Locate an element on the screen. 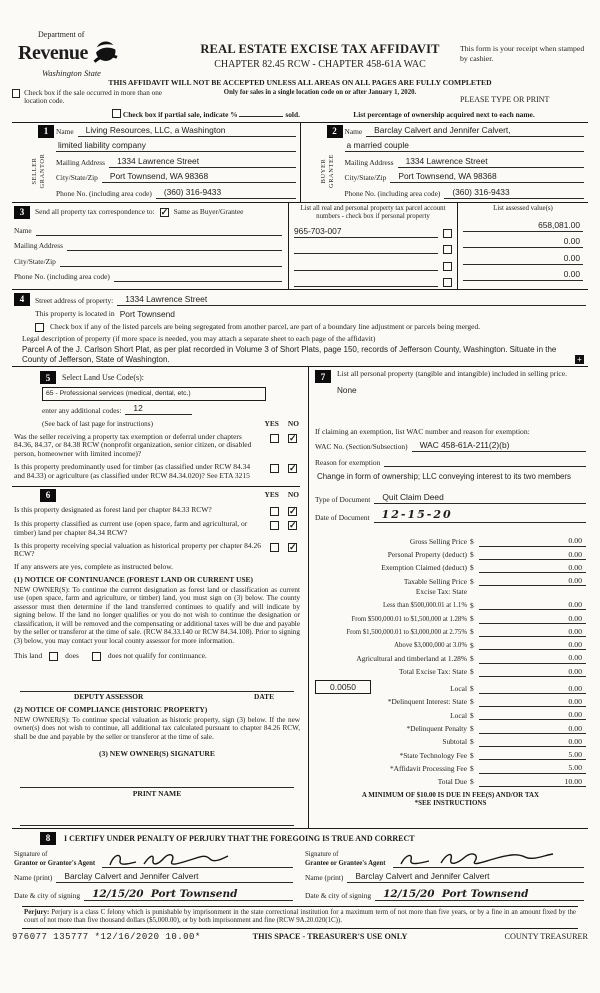  exemption-deduct-field: 0.00 is located at coordinates (532, 568).